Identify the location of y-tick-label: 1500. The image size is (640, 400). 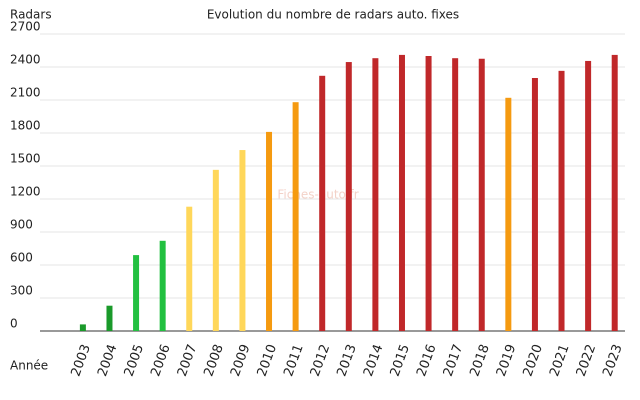
(25, 159).